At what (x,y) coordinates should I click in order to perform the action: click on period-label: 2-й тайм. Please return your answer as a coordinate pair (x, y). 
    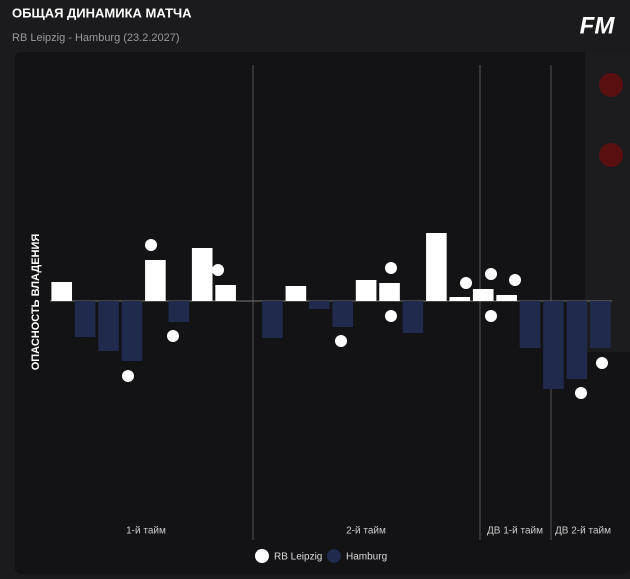
    Looking at the image, I should click on (366, 531).